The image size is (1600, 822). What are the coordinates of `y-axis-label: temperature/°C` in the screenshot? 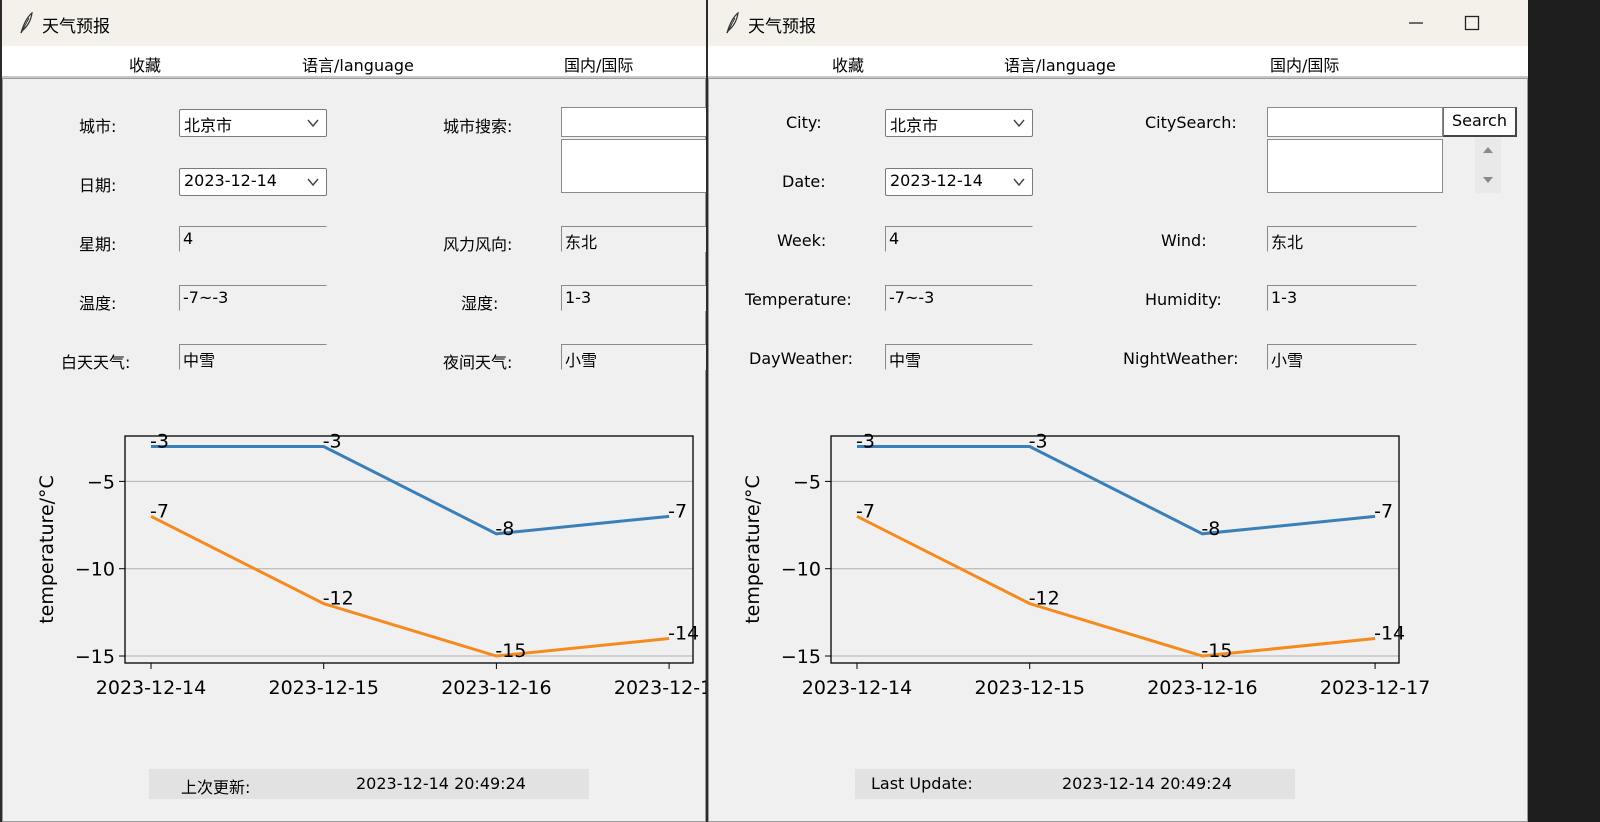 It's located at (47, 549).